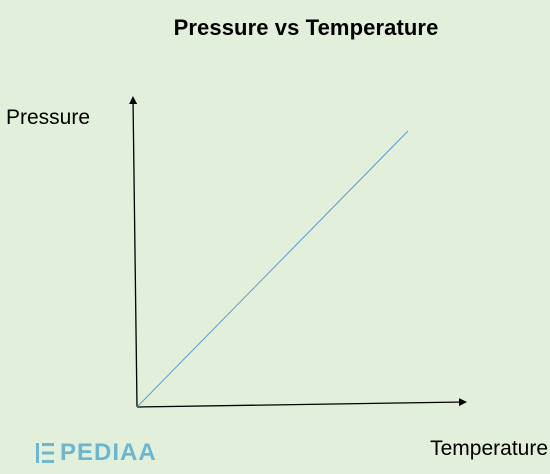 This screenshot has height=474, width=550. What do you see at coordinates (489, 448) in the screenshot?
I see `x-axis-label: Temperature` at bounding box center [489, 448].